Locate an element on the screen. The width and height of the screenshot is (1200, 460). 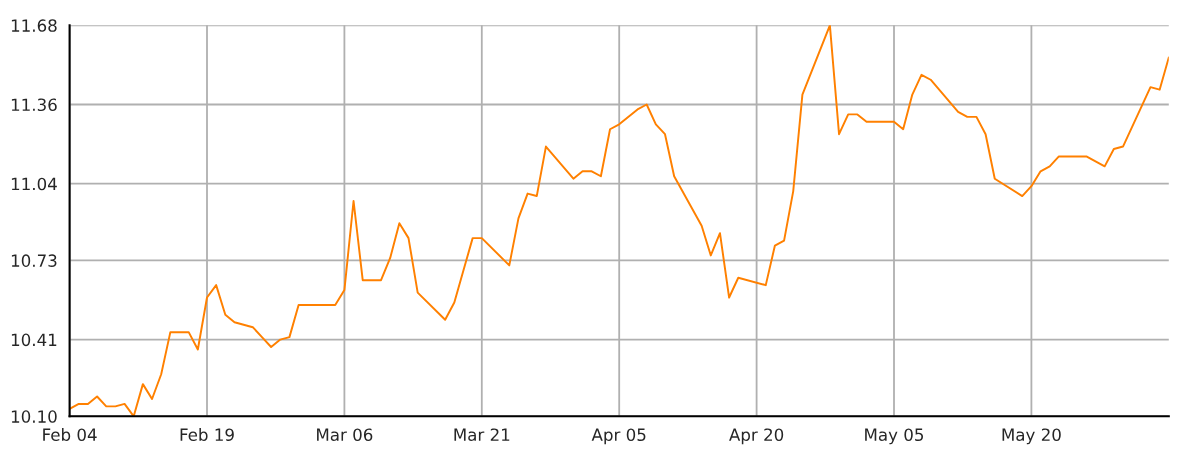
y-tick-label: 11.68 is located at coordinates (34, 25).